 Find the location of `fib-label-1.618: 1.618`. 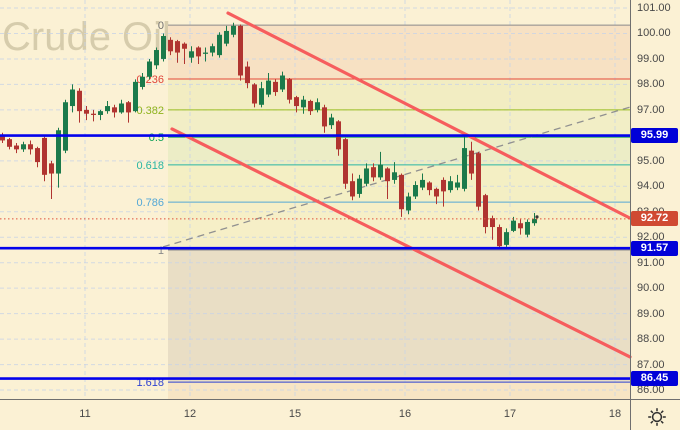

fib-label-1.618: 1.618 is located at coordinates (150, 383).